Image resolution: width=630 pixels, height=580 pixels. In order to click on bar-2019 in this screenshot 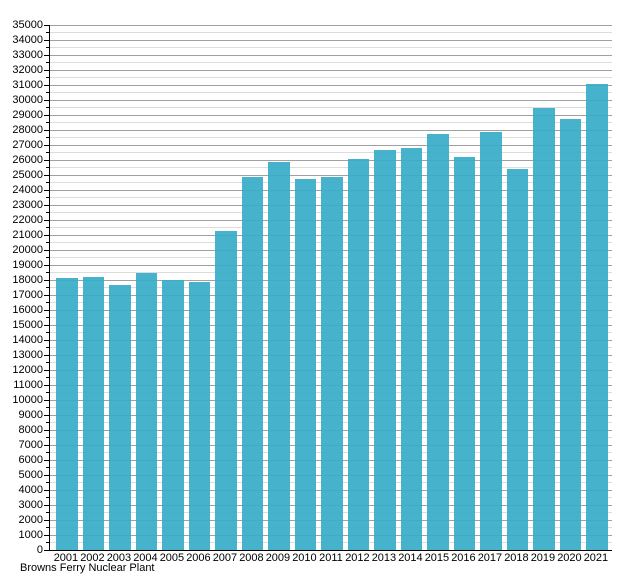, I will do `click(544, 328)`.